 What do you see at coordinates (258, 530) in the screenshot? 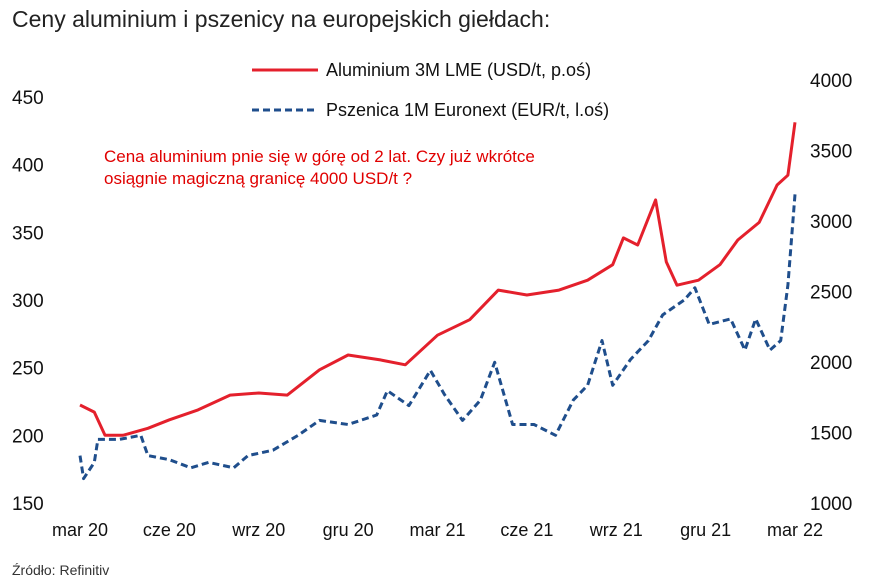
I see `x-tick-label: wrz 20` at bounding box center [258, 530].